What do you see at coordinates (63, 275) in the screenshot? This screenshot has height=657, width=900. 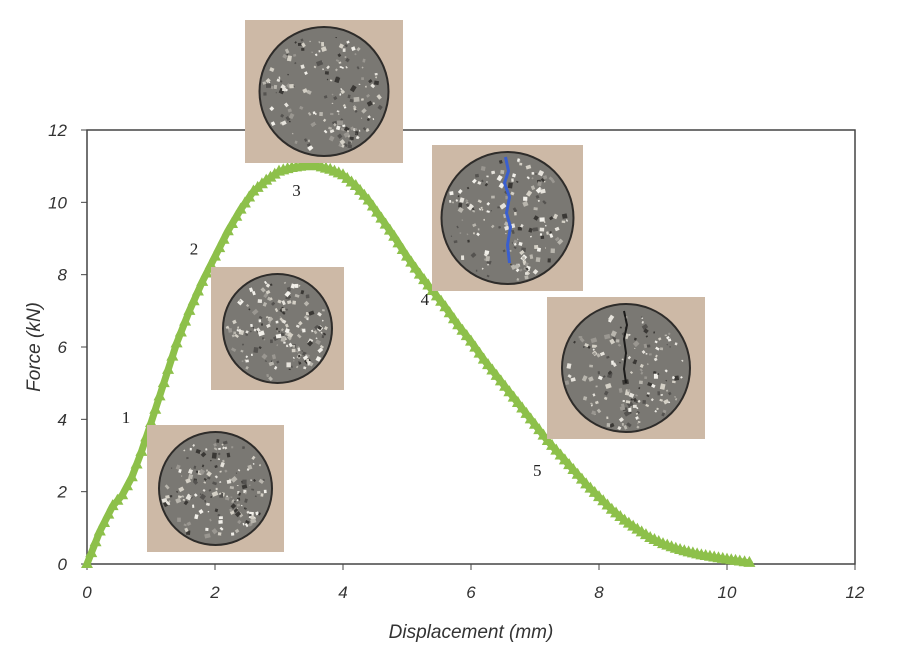 I see `y-tick-label: 8` at bounding box center [63, 275].